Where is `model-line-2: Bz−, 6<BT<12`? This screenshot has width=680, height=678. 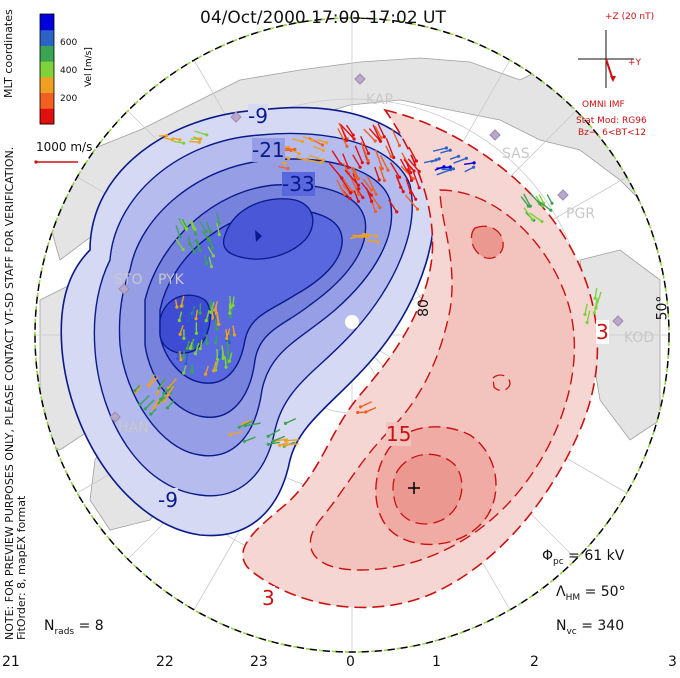
model-line-2: Bz−, 6<BT<12 is located at coordinates (612, 133).